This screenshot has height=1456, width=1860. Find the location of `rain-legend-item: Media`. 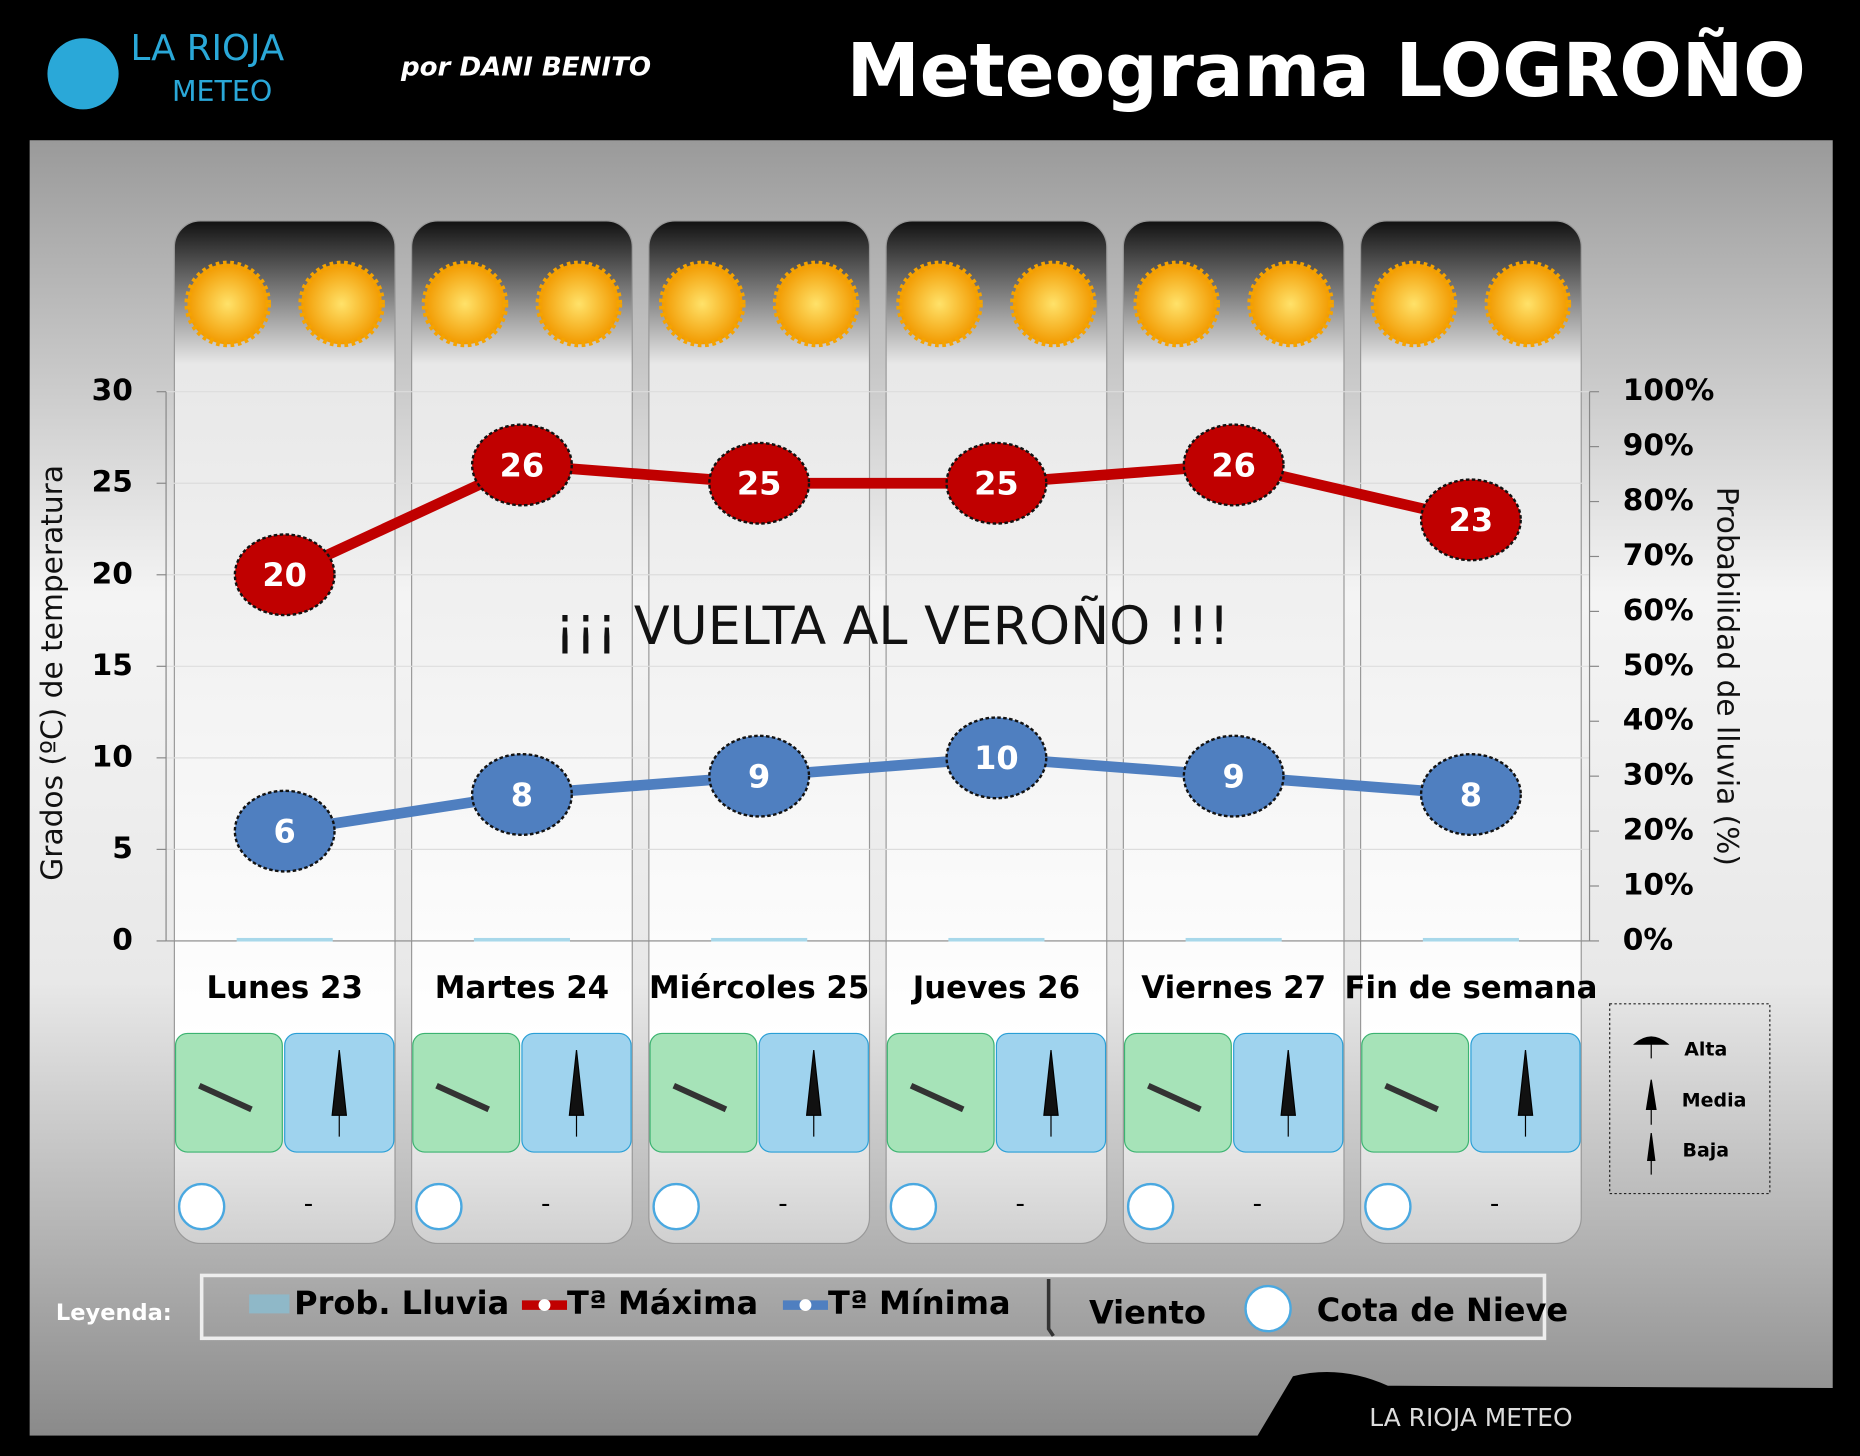

rain-legend-item: Media is located at coordinates (1714, 1101).